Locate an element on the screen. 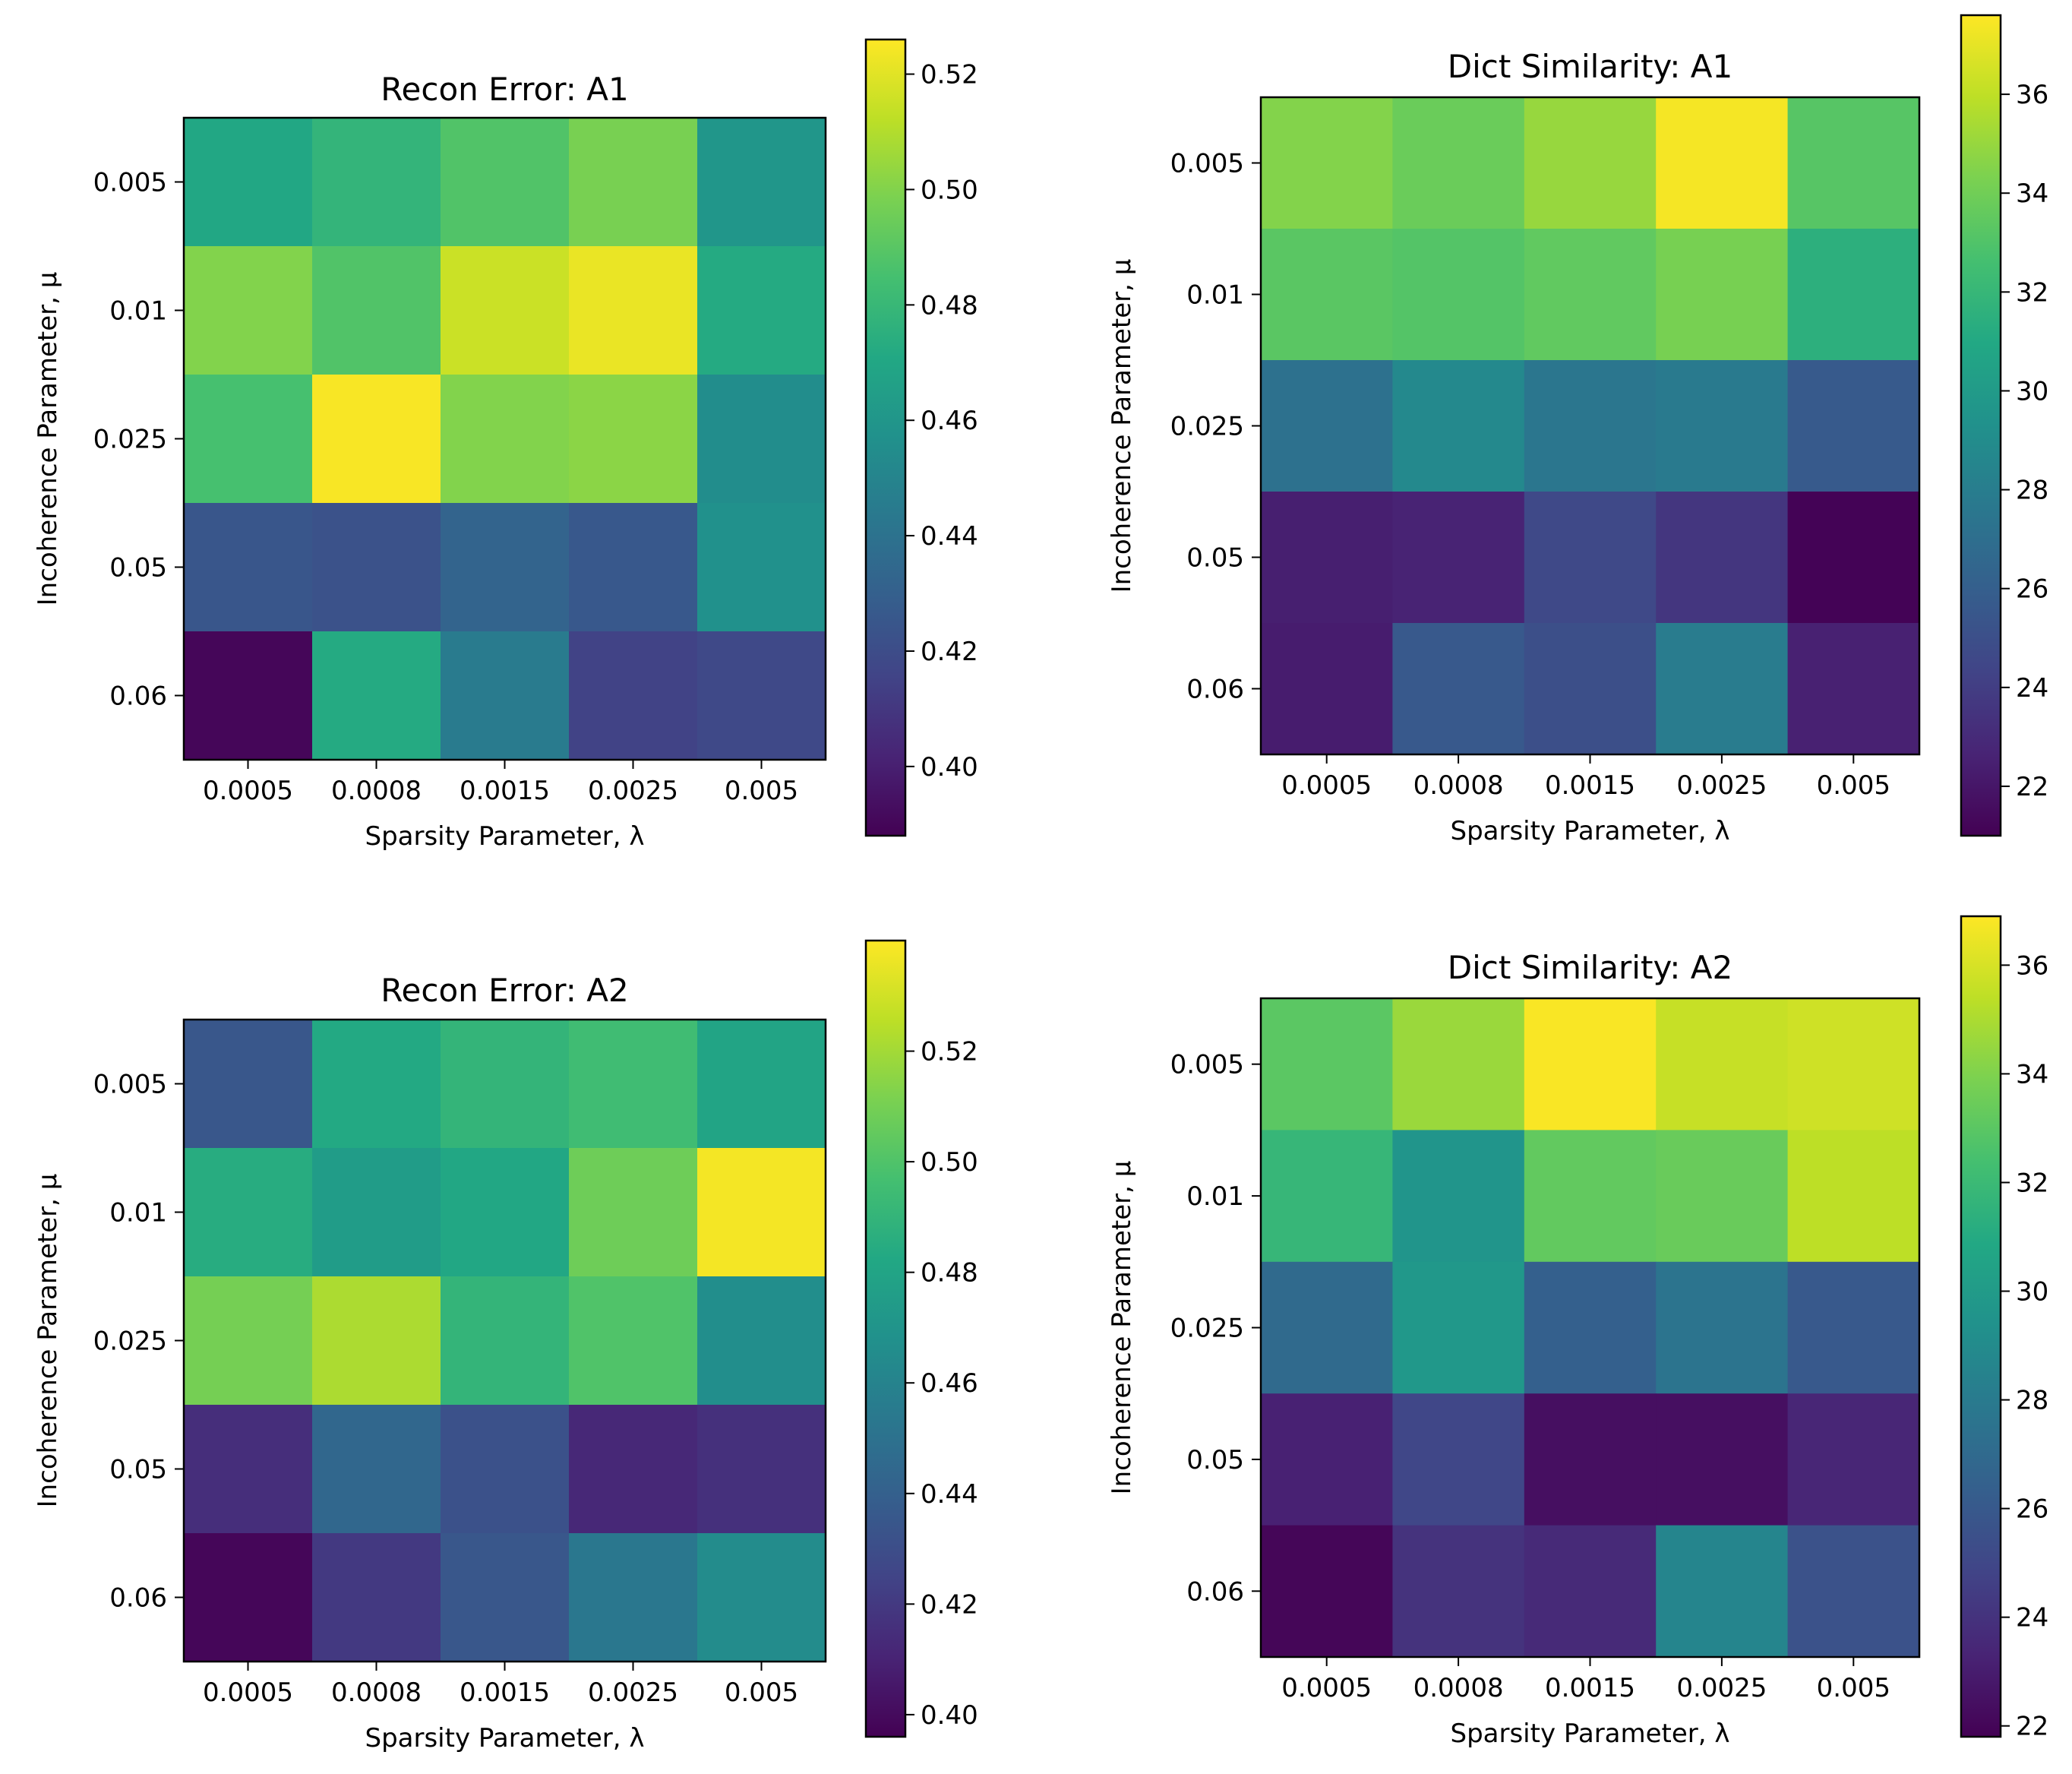 This screenshot has width=2072, height=1774. colorbar-tick-label: 0.40 is located at coordinates (949, 767).